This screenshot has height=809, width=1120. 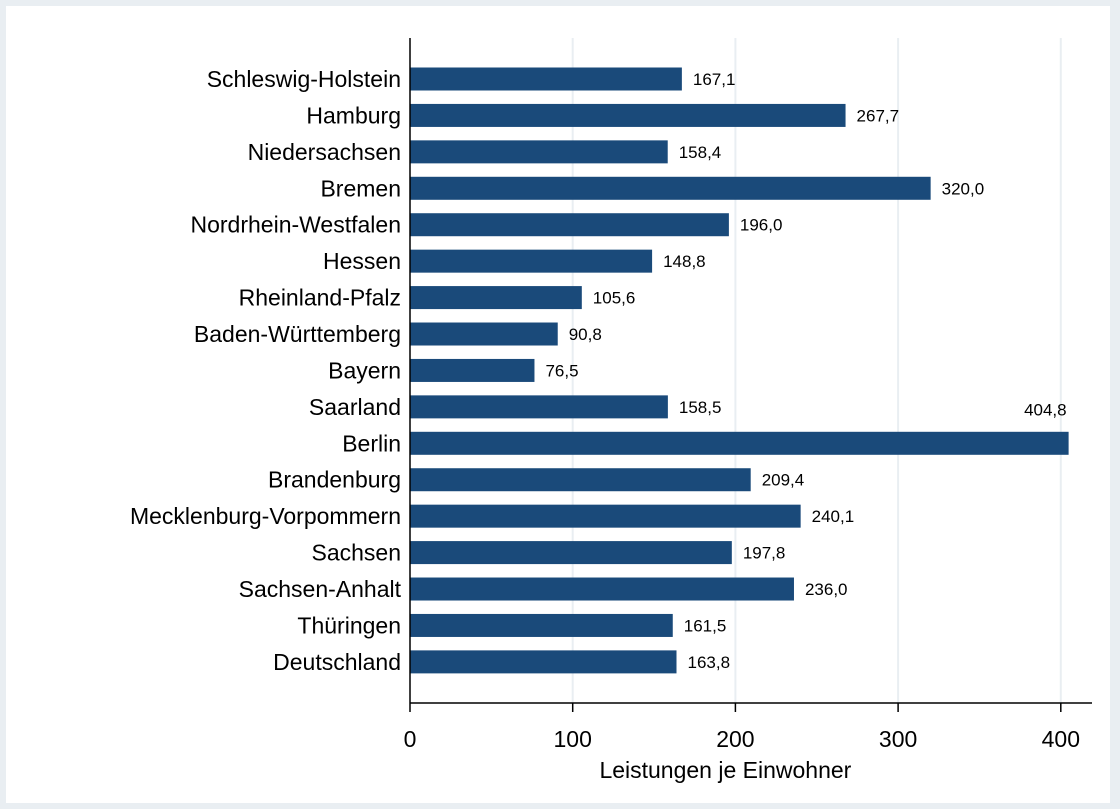 I want to click on value-label-10: 404,8, so click(x=1045, y=409).